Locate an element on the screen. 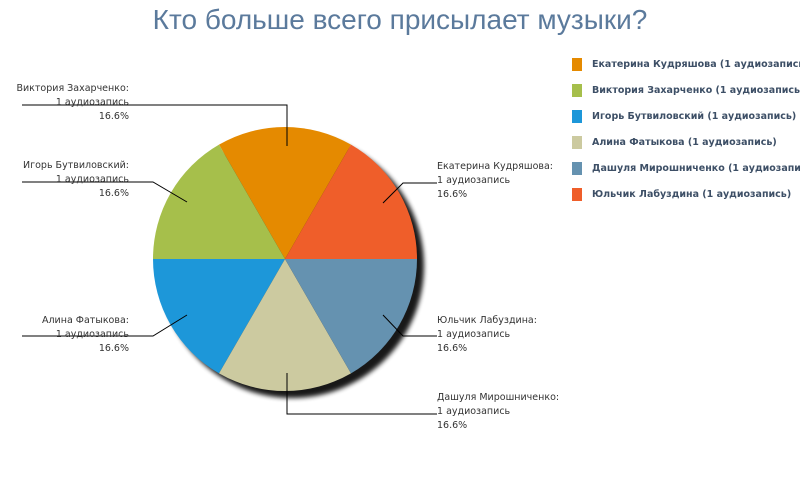  legend-item: Екатерина Кудряшова (1 аудиозапись) is located at coordinates (686, 64).